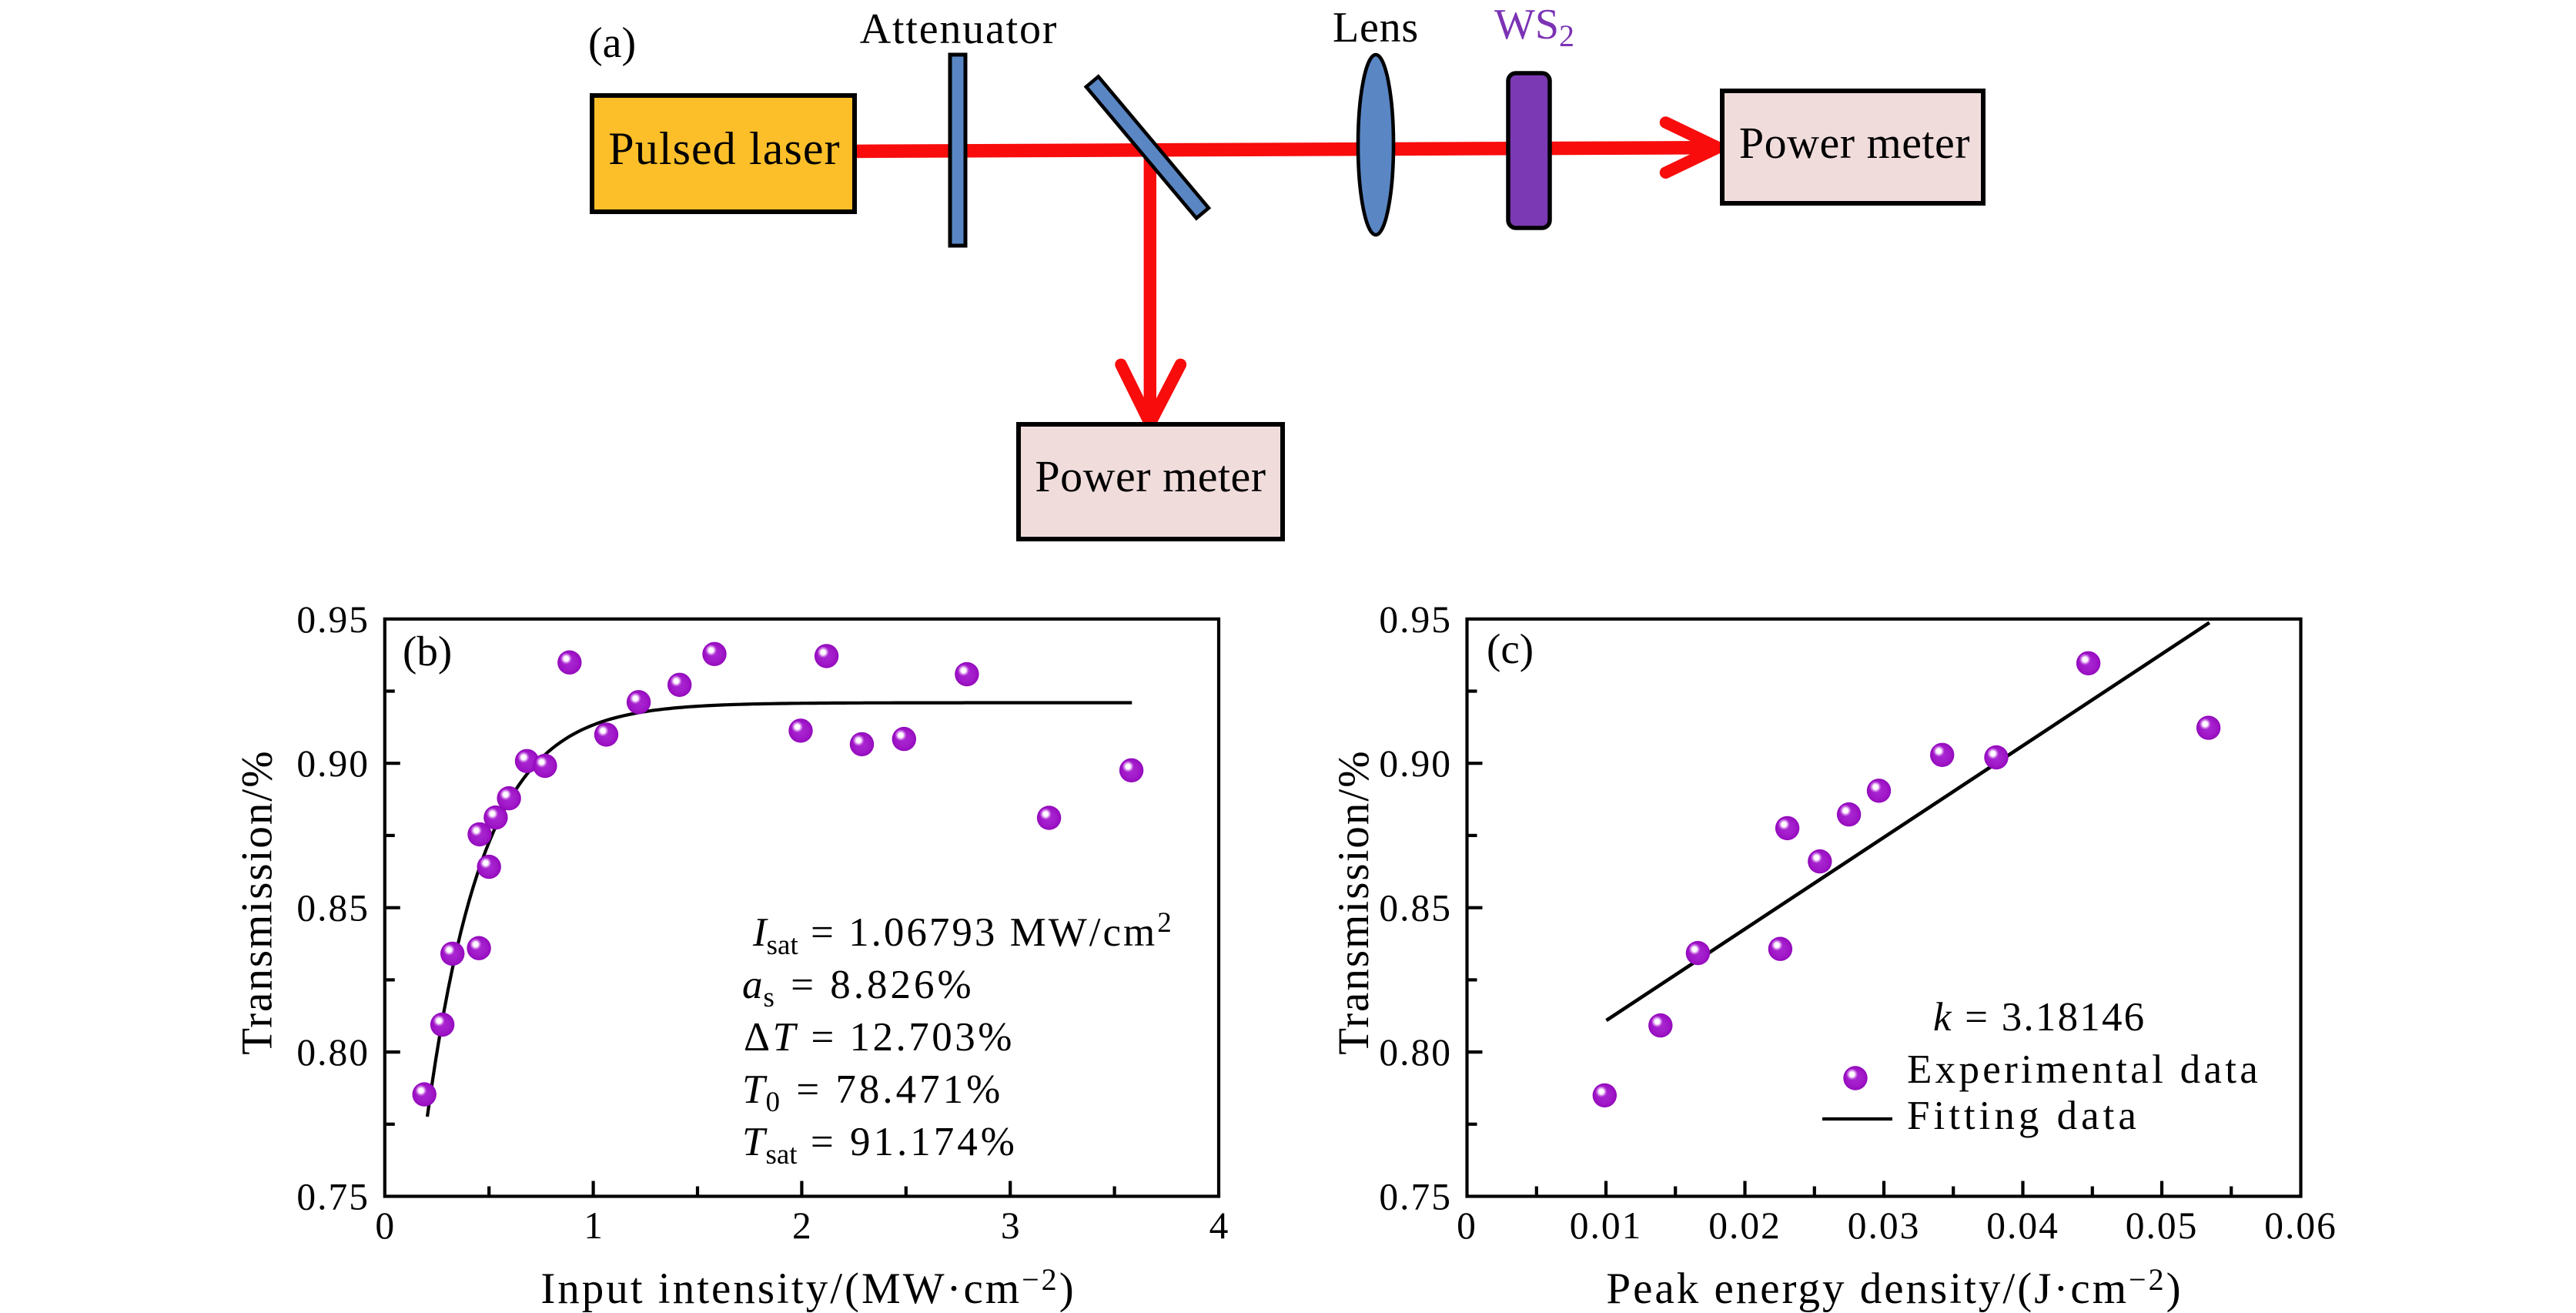 This screenshot has height=1313, width=2576. I want to click on svg-text: 2, so click(802, 1225).